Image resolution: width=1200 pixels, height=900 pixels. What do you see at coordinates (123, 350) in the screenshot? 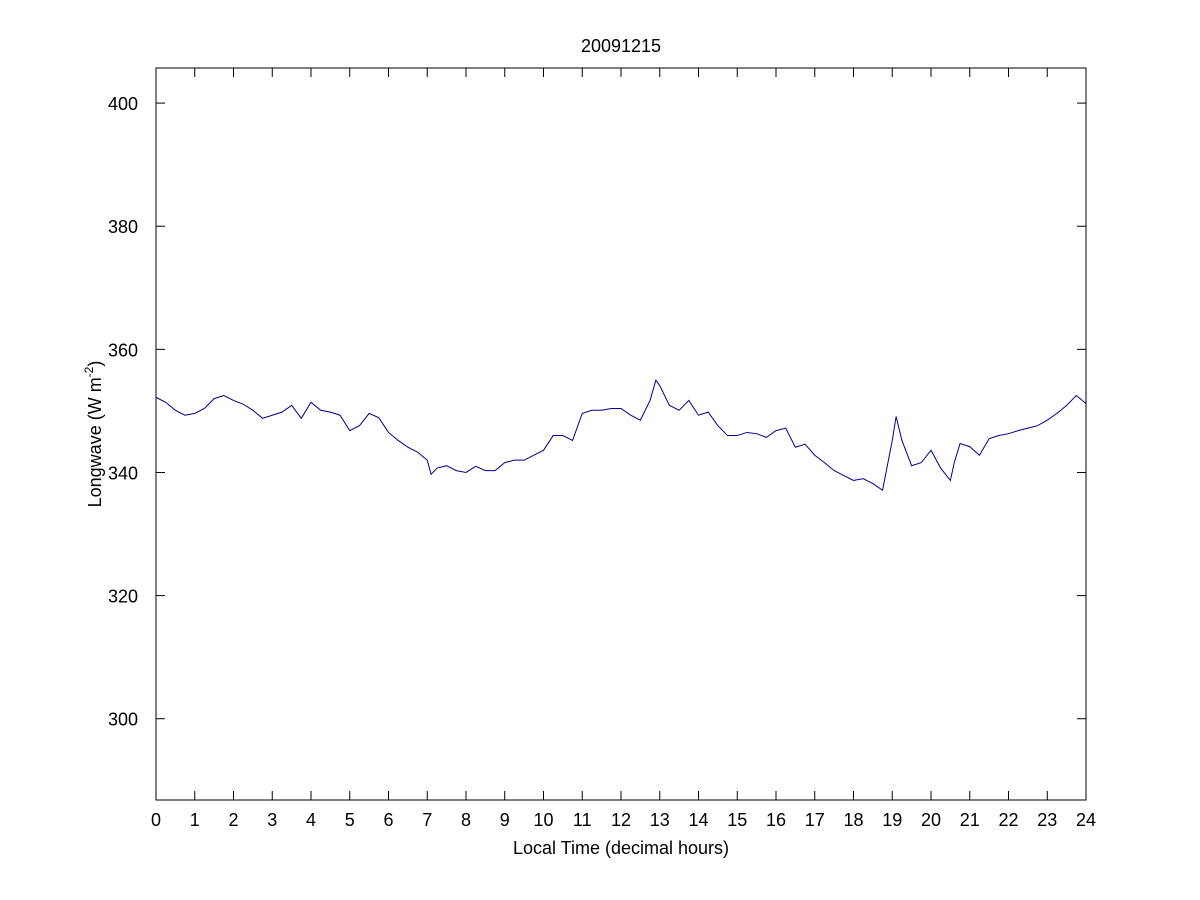
I see `y-tick-label: 360` at bounding box center [123, 350].